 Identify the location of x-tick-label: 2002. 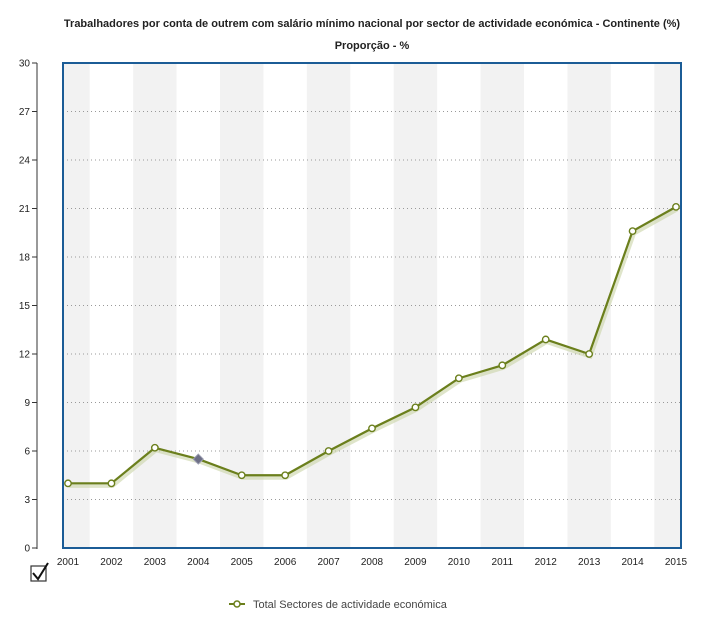
(111, 562).